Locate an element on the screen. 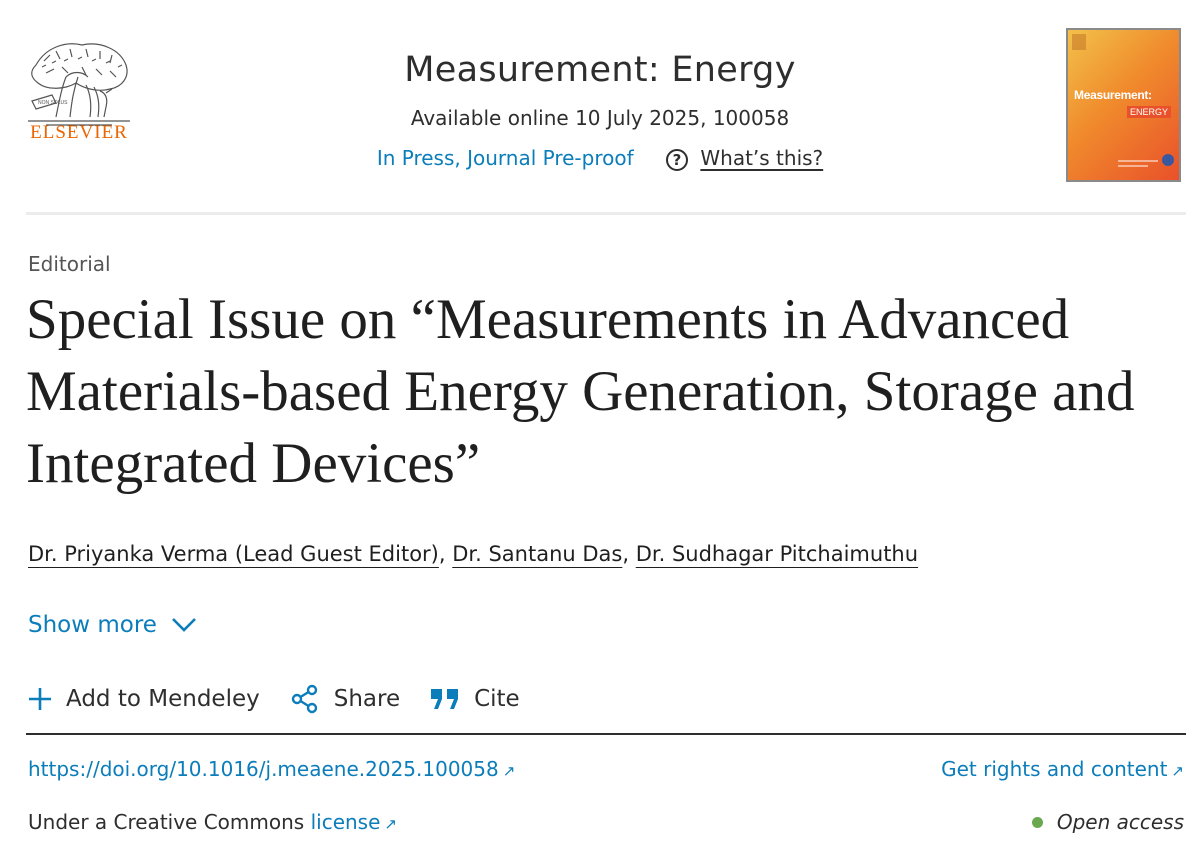 The image size is (1200, 852). share-button: Share is located at coordinates (345, 699).